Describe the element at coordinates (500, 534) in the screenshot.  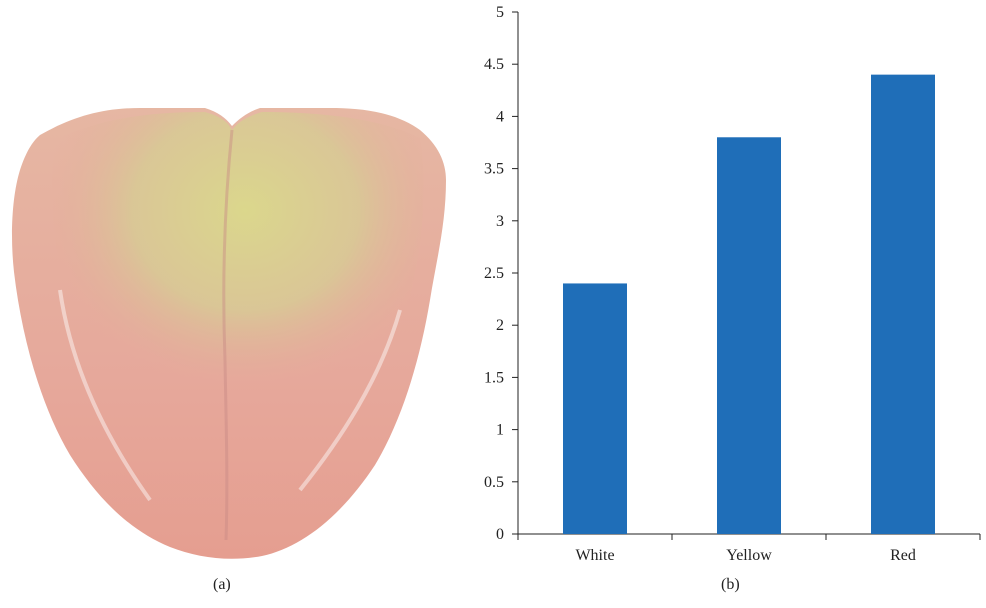
I see `y-tick-label: 0` at that location.